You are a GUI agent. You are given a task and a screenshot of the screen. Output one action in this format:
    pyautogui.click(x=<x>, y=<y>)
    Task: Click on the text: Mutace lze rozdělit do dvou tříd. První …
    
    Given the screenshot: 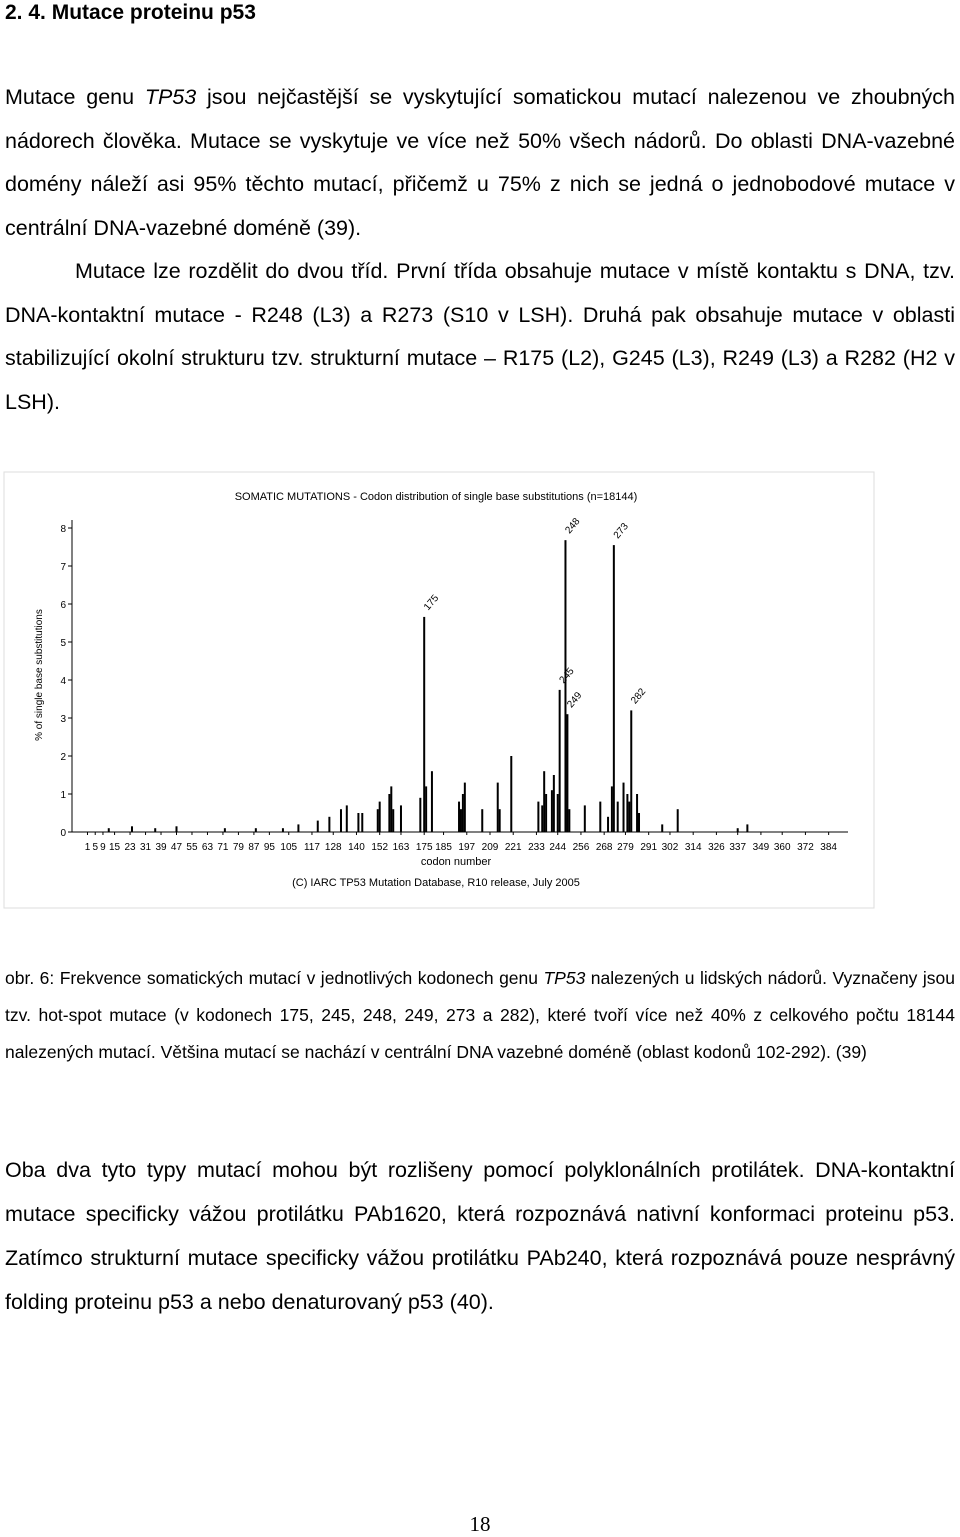 What is the action you would take?
    pyautogui.click(x=480, y=336)
    